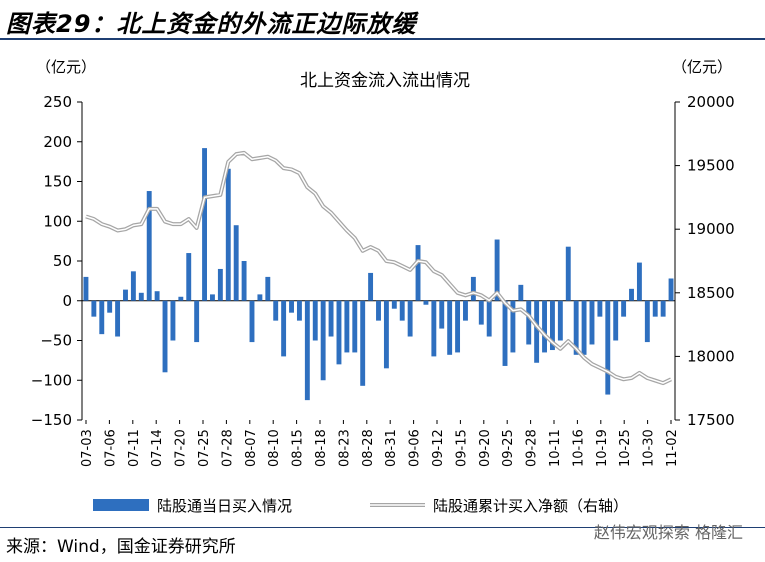 The height and width of the screenshot is (562, 765). What do you see at coordinates (57, 142) in the screenshot?
I see `left-tick-label: 200` at bounding box center [57, 142].